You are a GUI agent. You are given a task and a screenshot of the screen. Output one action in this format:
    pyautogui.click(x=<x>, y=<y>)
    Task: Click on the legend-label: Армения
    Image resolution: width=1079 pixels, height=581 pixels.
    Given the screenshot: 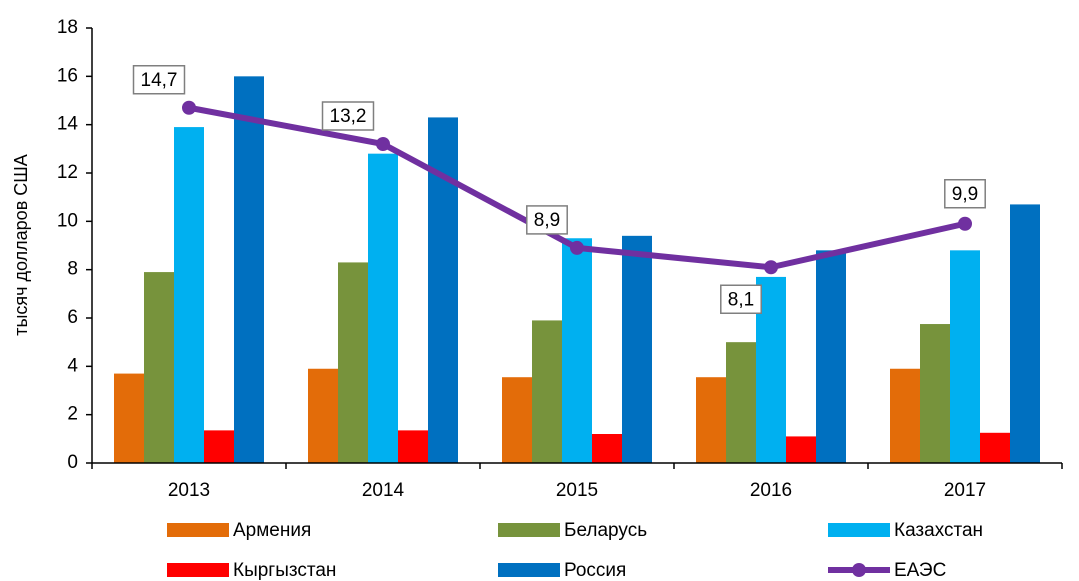 What is the action you would take?
    pyautogui.click(x=272, y=530)
    